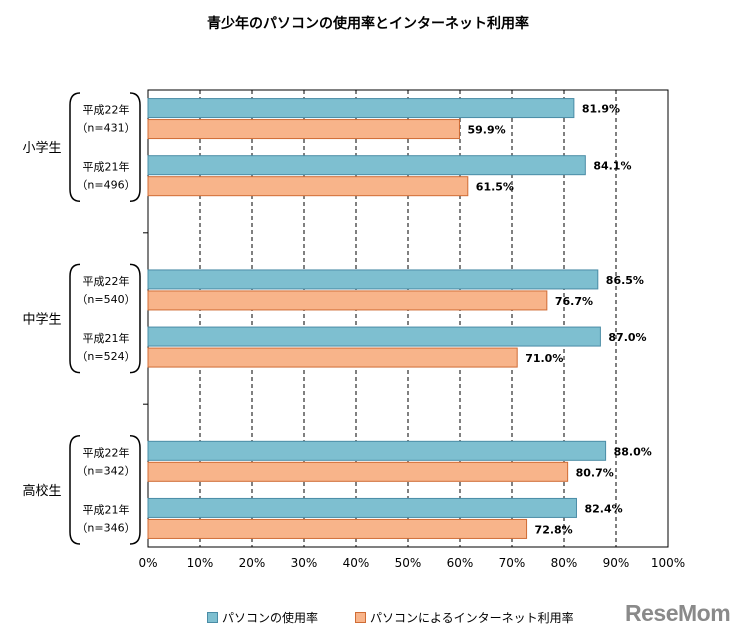  Describe the element at coordinates (105, 299) in the screenshot. I see `row-n-label: （n=540）` at that location.